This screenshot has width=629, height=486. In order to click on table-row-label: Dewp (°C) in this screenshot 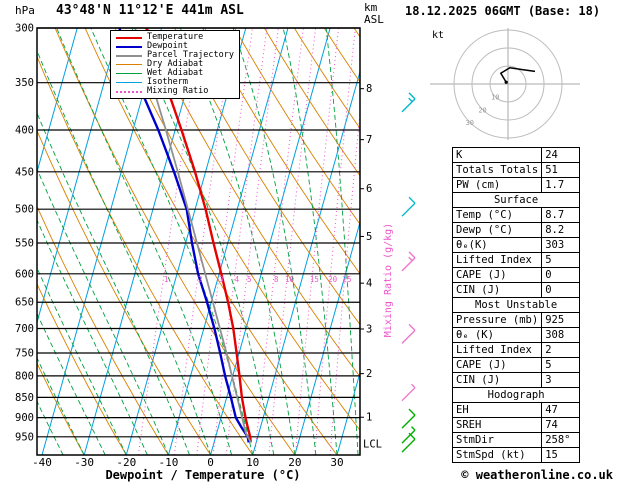, I will do `click(497, 230)`.